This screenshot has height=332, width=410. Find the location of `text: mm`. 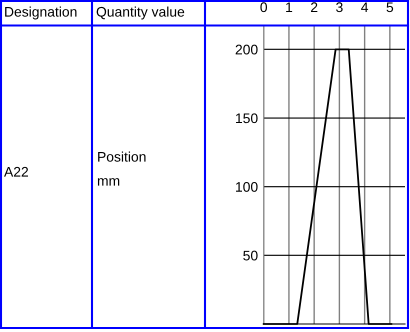

text: mm is located at coordinates (109, 182).